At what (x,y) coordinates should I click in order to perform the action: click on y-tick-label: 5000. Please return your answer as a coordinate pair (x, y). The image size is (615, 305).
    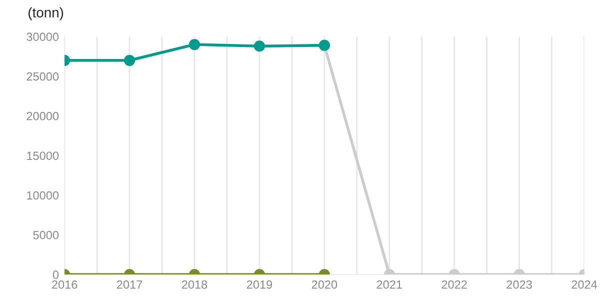
    Looking at the image, I should click on (46, 235).